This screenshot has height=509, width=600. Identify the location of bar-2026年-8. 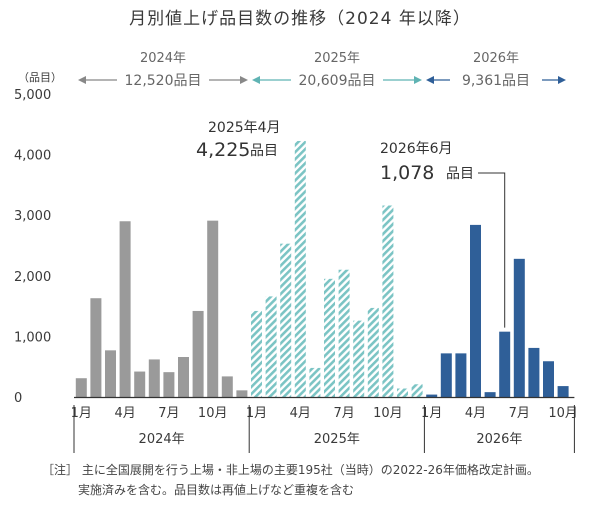
(534, 372).